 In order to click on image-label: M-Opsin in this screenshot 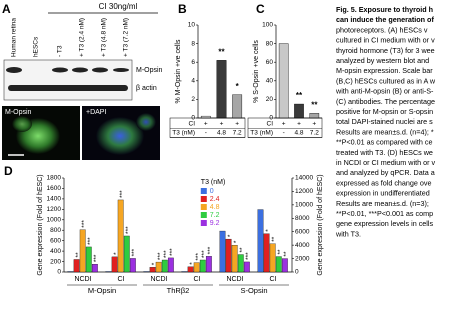, I will do `click(18, 112)`.